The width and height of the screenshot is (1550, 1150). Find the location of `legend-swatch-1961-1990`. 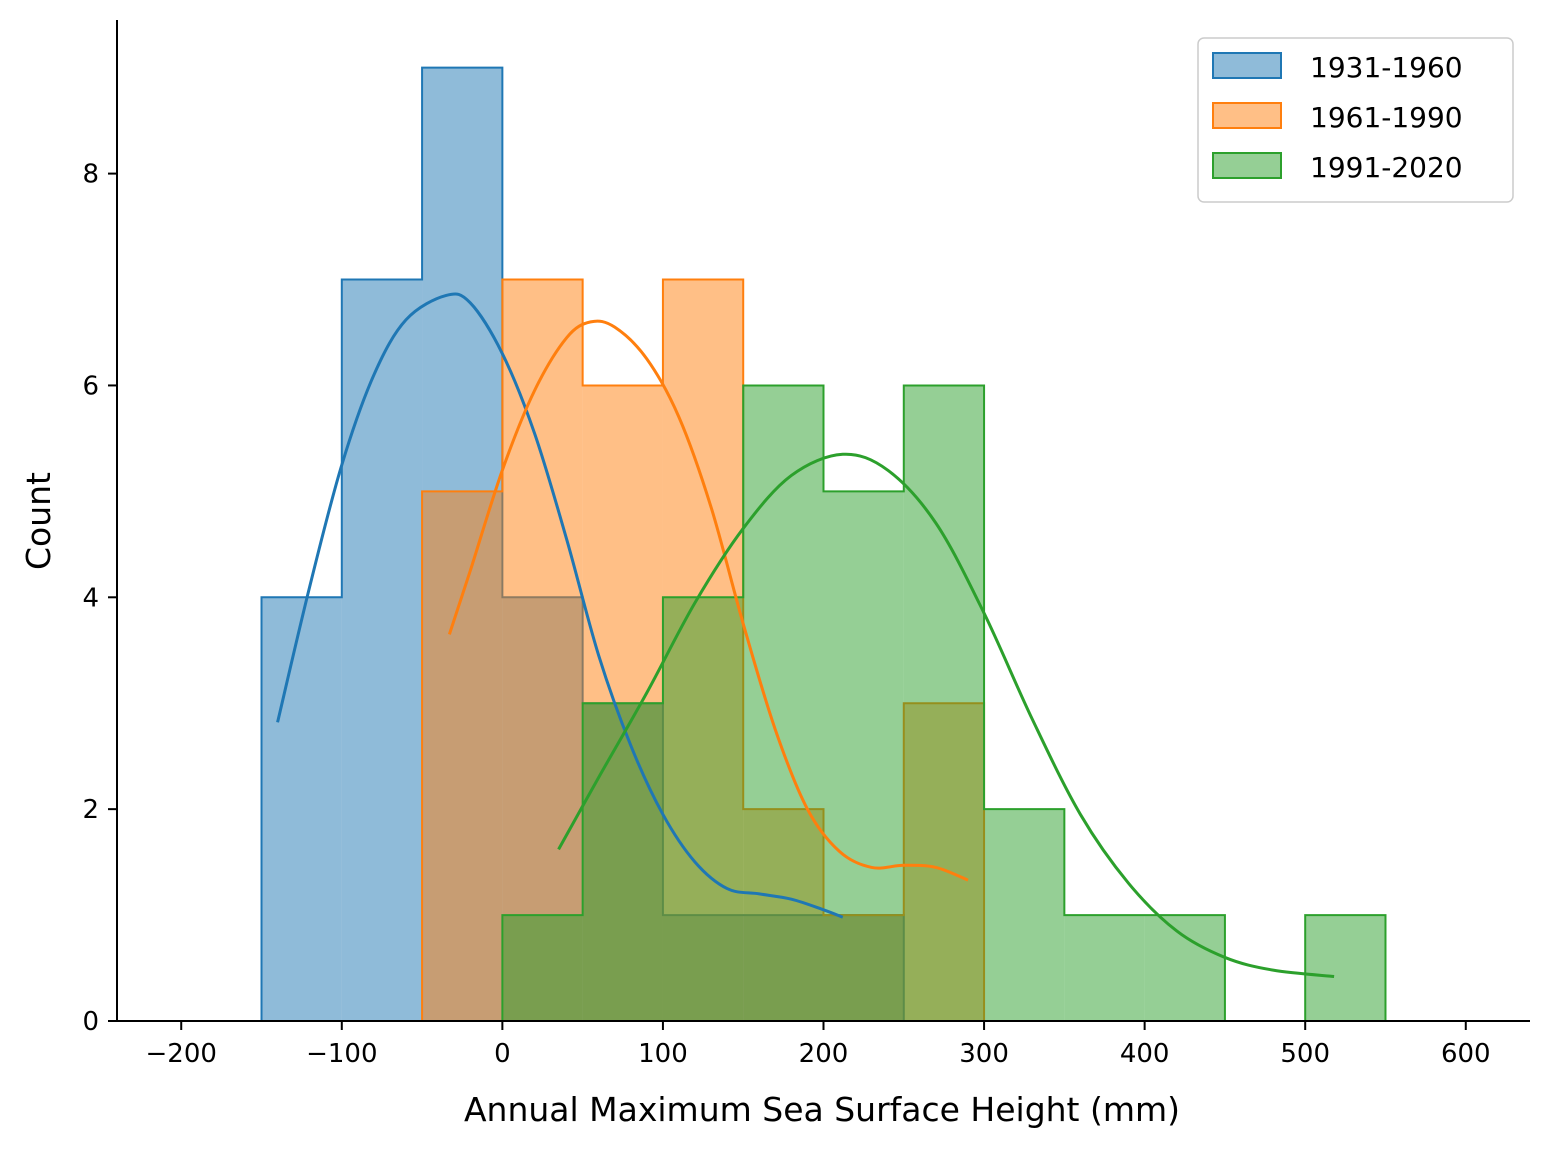

legend-swatch-1961-1990 is located at coordinates (1247, 115).